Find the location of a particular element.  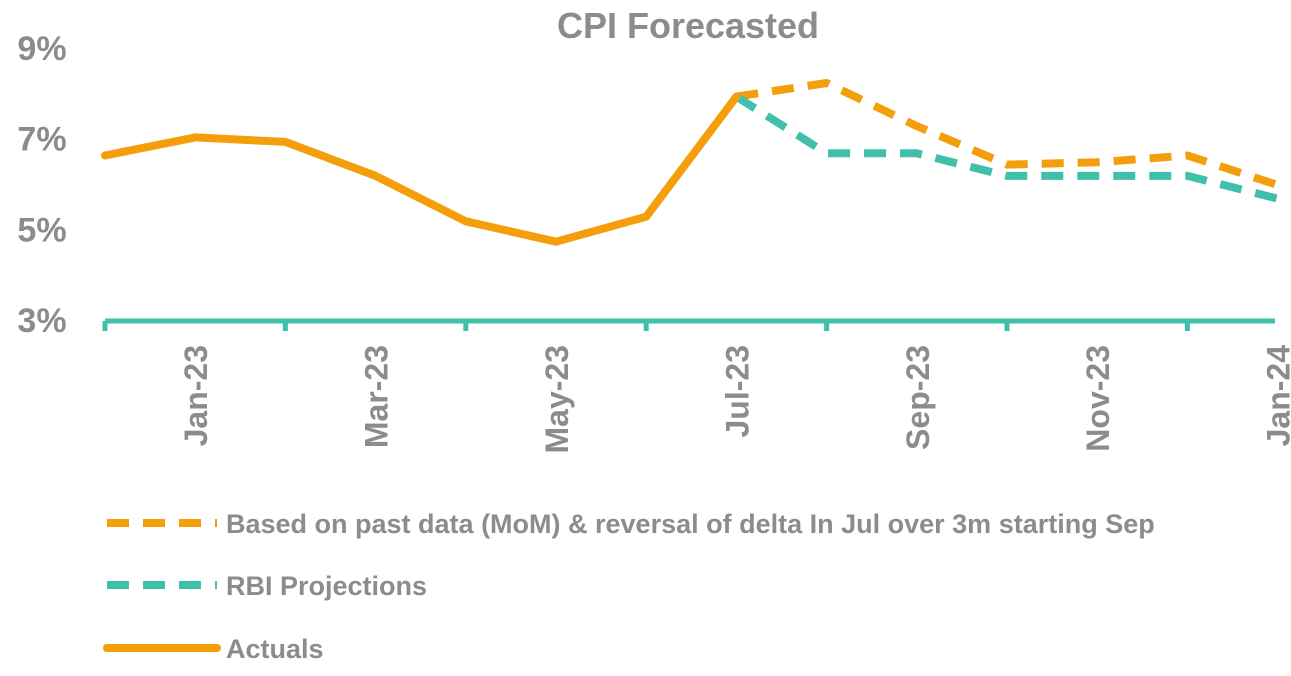

x-tick-label: Jul-23 is located at coordinates (737, 391).